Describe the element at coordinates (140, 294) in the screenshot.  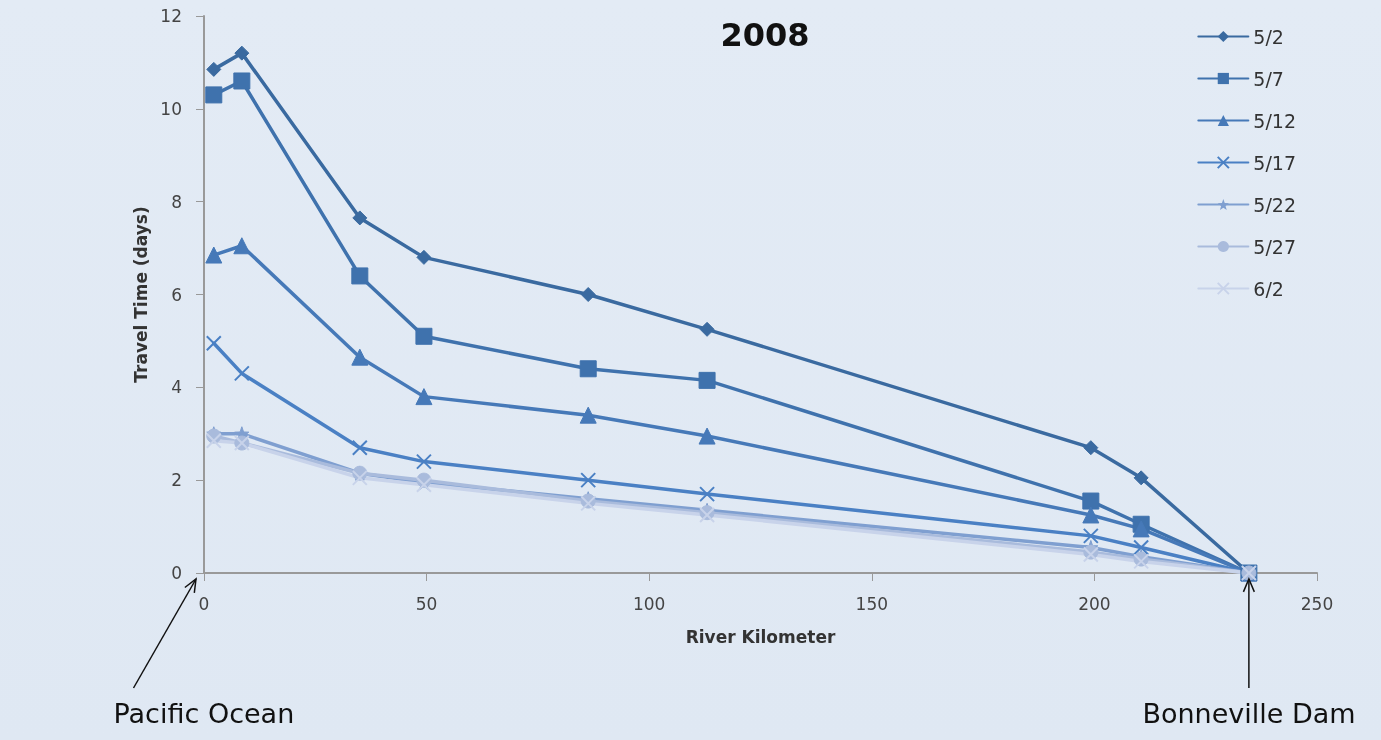
I see `y-axis-title: Travel Time (days)` at that location.